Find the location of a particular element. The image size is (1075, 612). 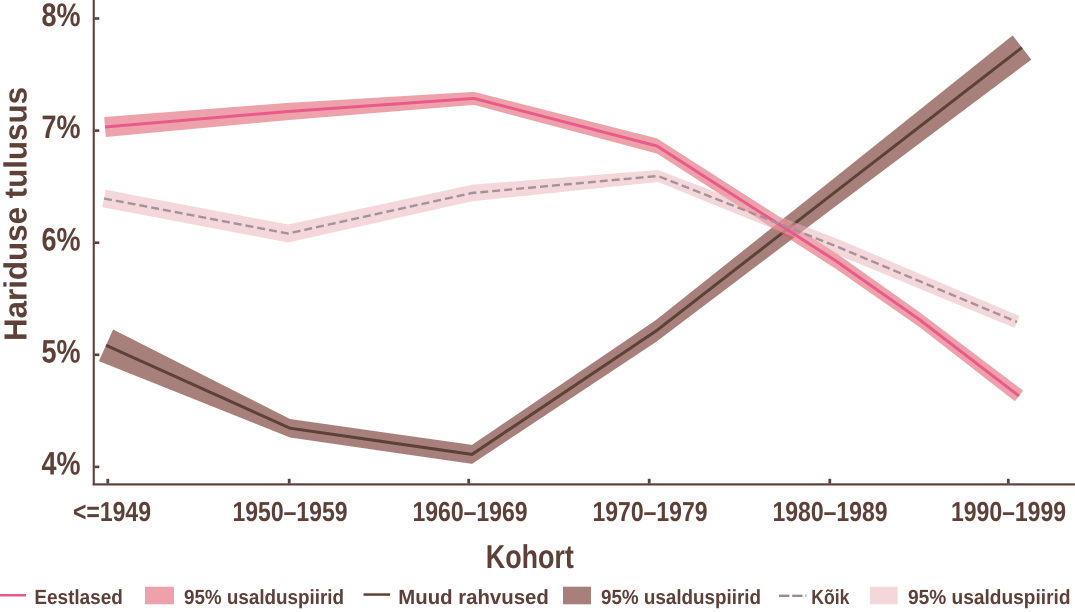

svg-text: 4% is located at coordinates (61, 464).